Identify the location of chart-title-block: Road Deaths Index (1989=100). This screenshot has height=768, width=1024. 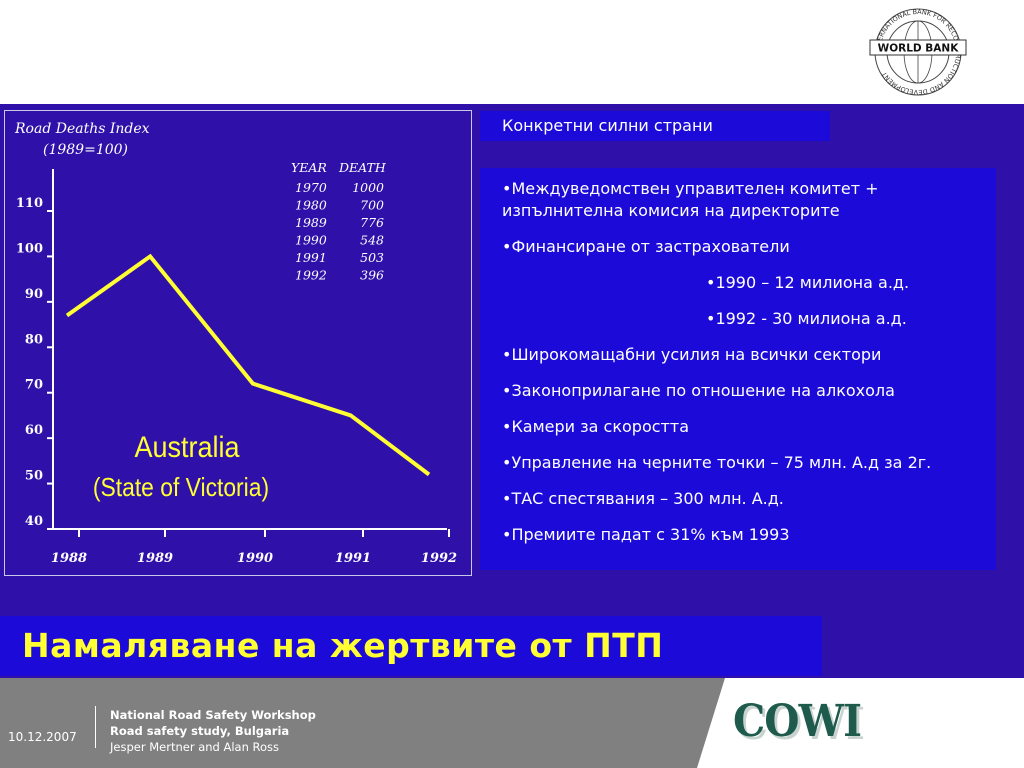
(90, 140).